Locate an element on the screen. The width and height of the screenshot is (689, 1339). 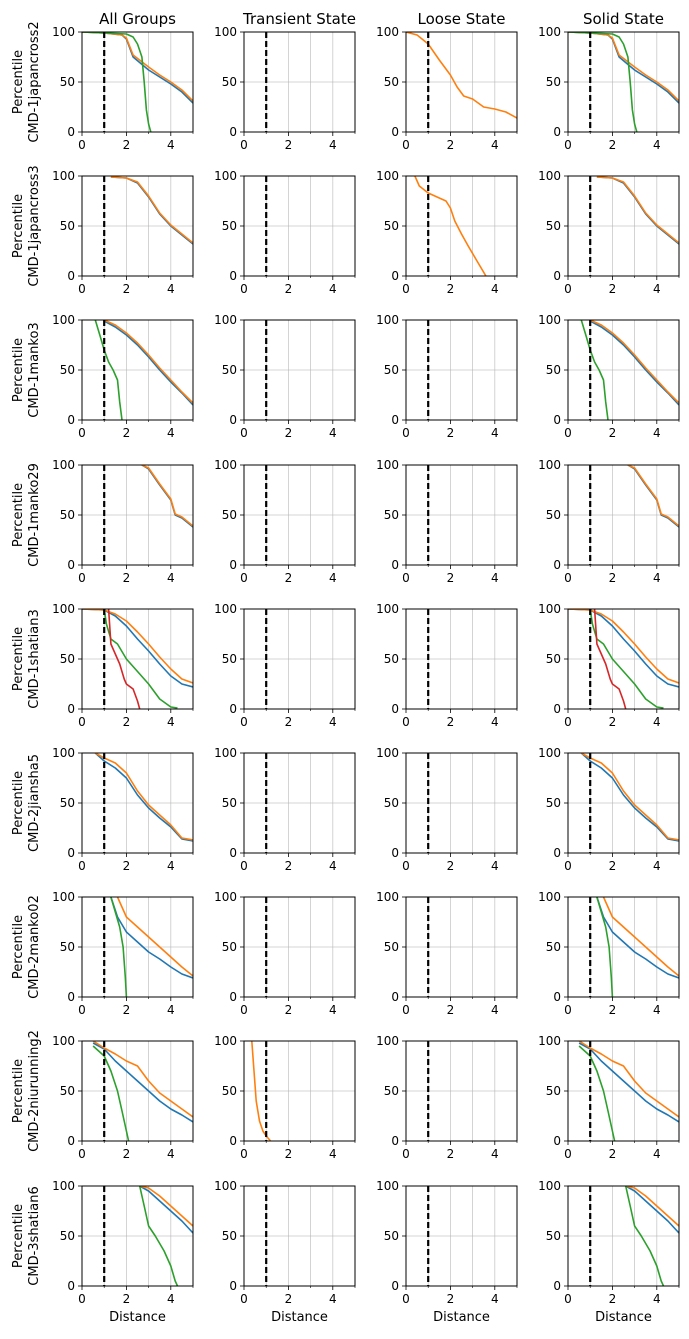
row-ylabel: Percentile CMD-2jiansha5 is located at coordinates (26, 803).